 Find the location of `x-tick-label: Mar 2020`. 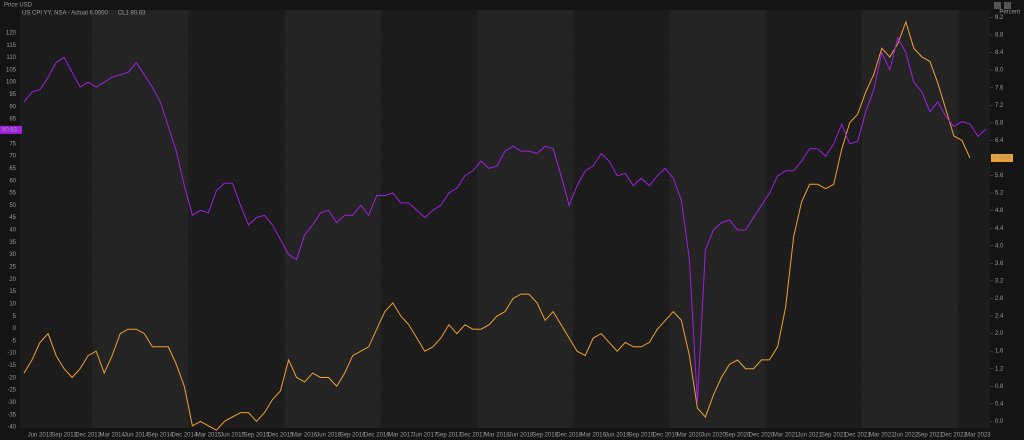

x-tick-label: Mar 2020 is located at coordinates (690, 436).